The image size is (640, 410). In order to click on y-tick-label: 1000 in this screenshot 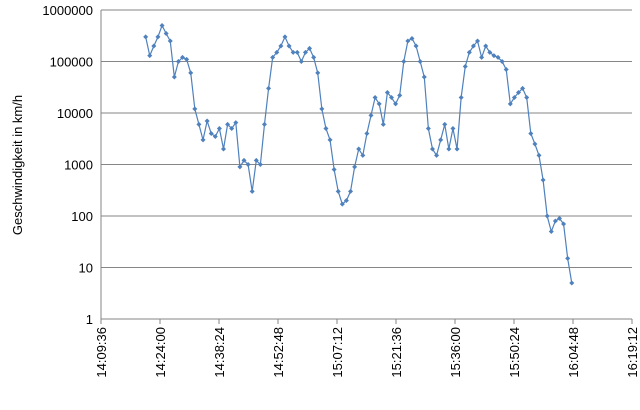, I will do `click(78, 165)`.